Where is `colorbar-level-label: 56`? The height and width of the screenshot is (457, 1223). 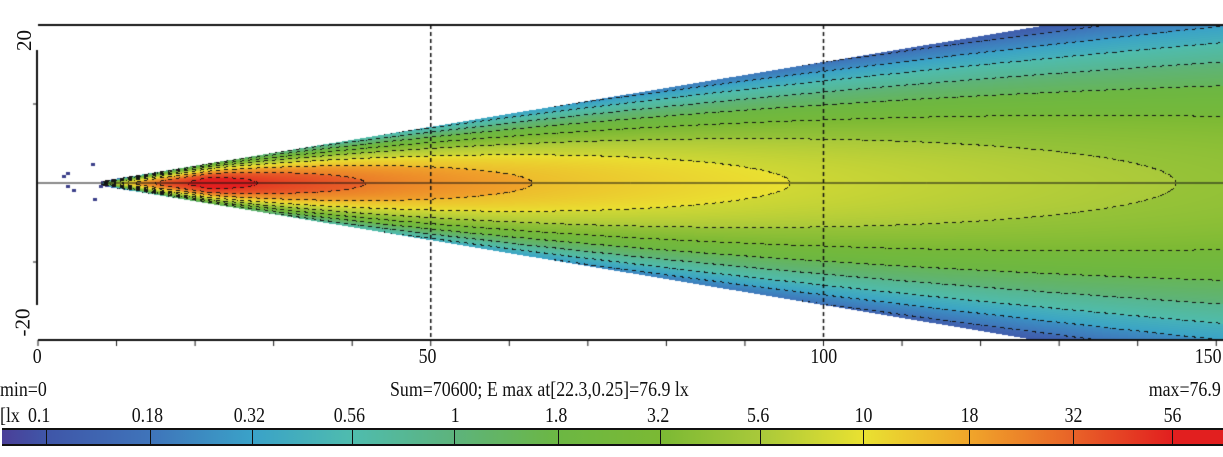 colorbar-level-label: 56 is located at coordinates (1172, 415).